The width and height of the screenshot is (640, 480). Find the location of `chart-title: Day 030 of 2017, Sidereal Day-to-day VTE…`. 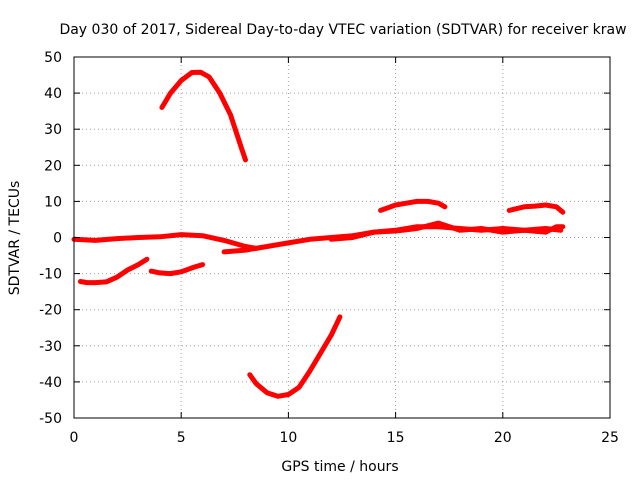

chart-title: Day 030 of 2017, Sidereal Day-to-day VTE… is located at coordinates (342, 30).